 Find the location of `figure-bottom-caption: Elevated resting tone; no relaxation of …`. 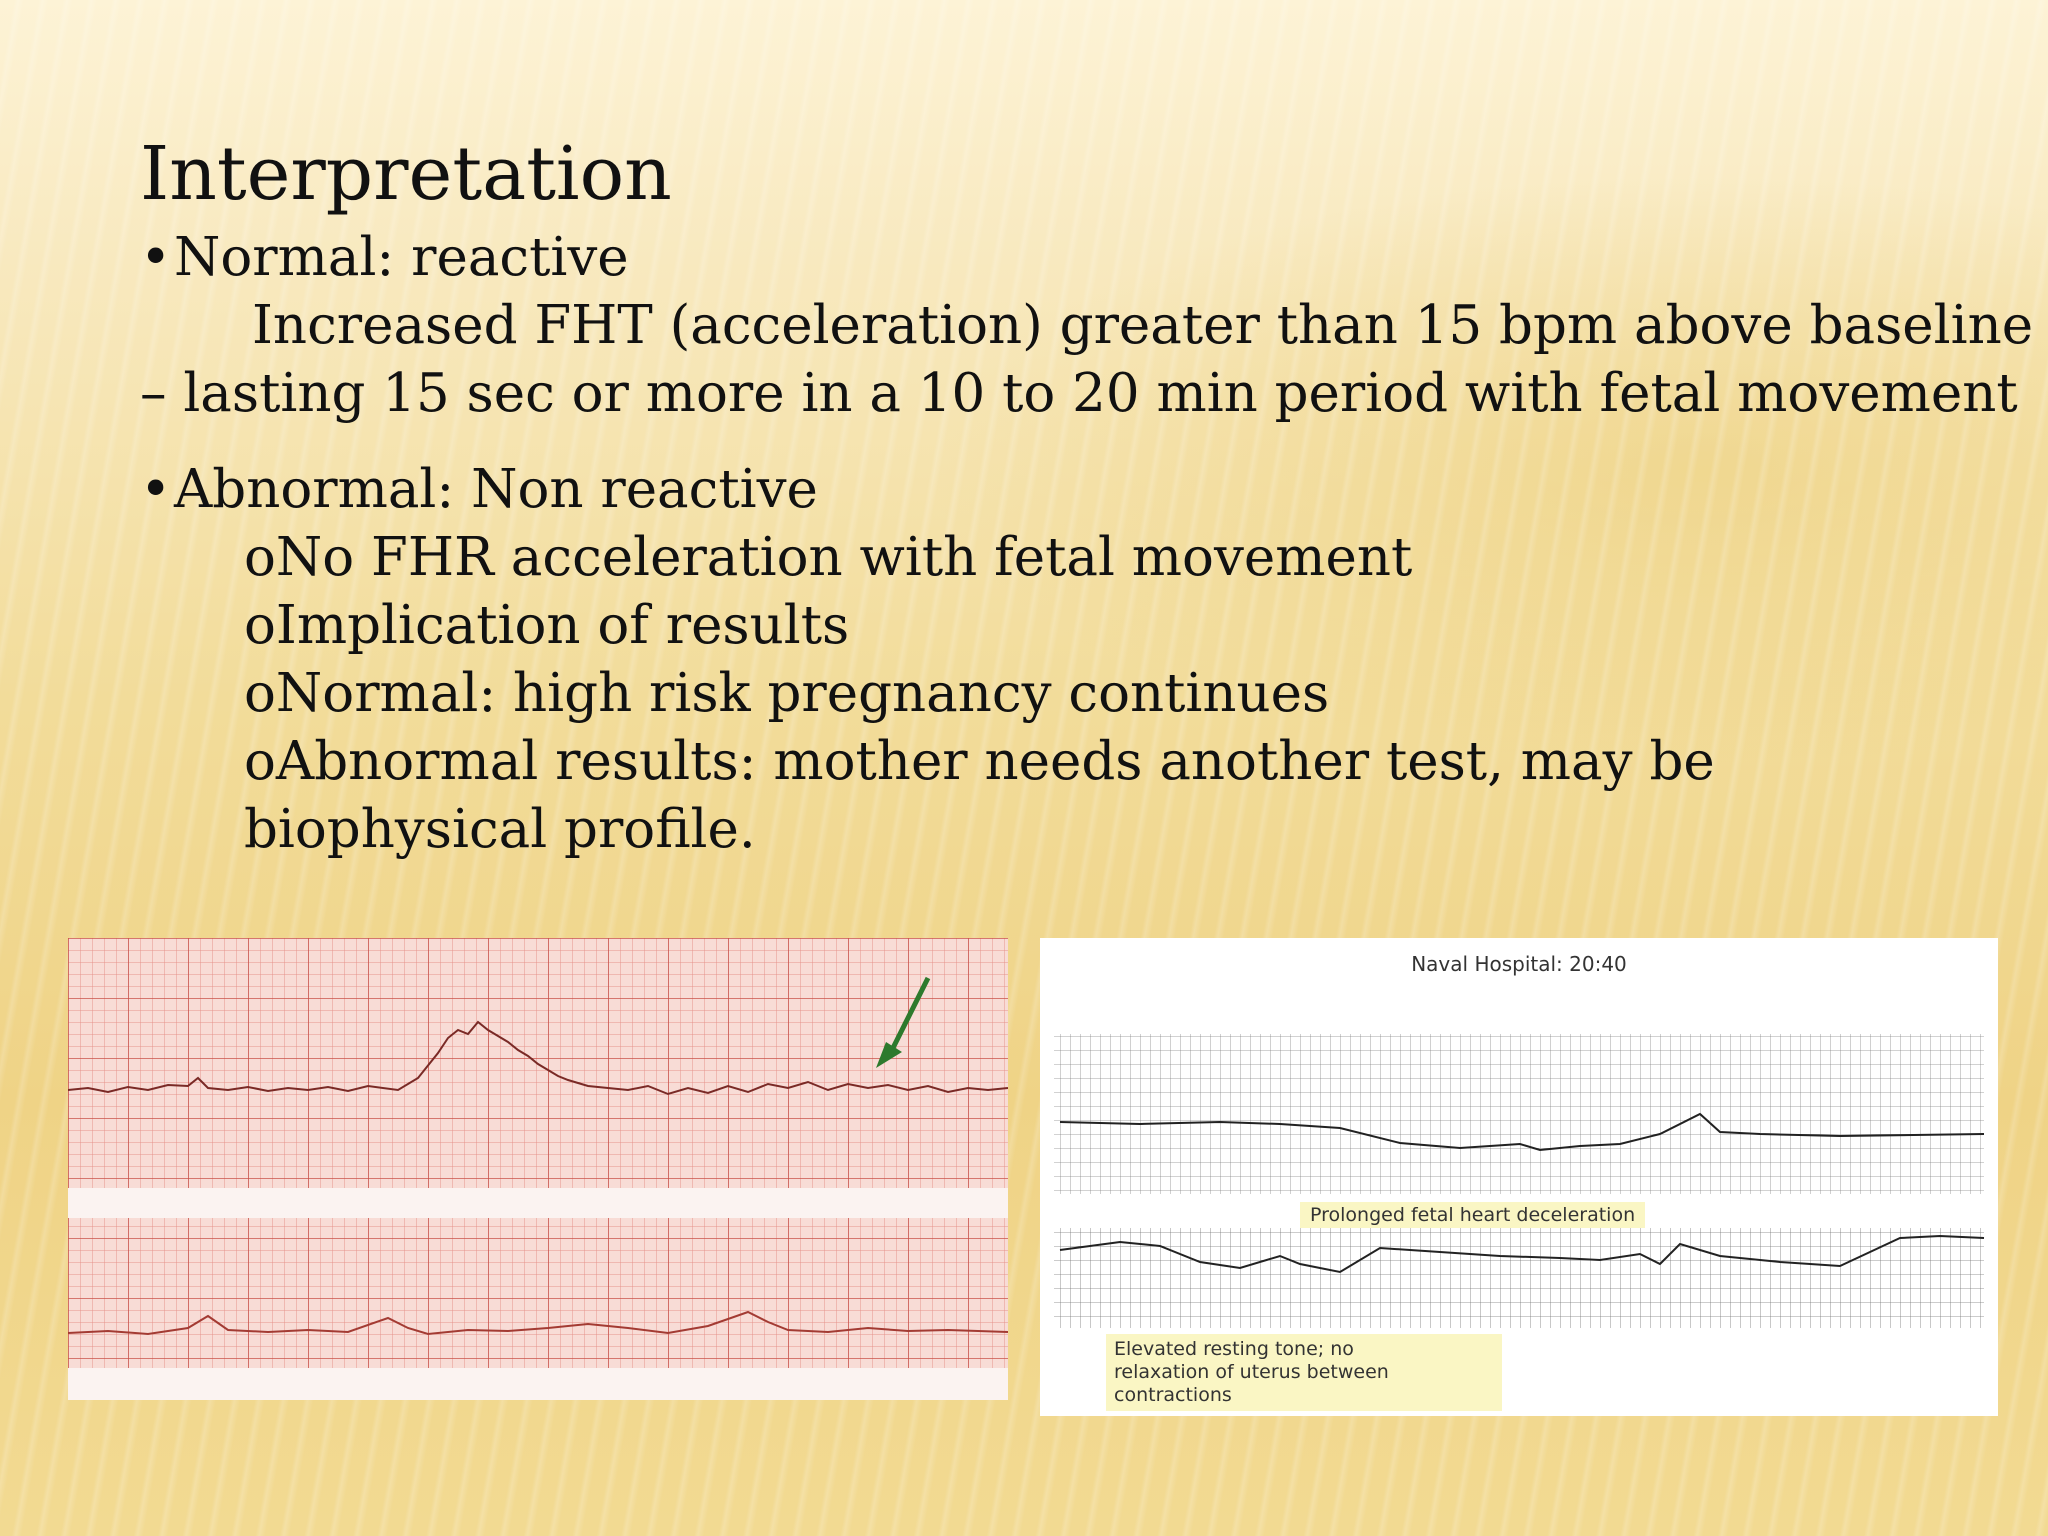

figure-bottom-caption: Elevated resting tone; no relaxation of … is located at coordinates (1304, 1372).